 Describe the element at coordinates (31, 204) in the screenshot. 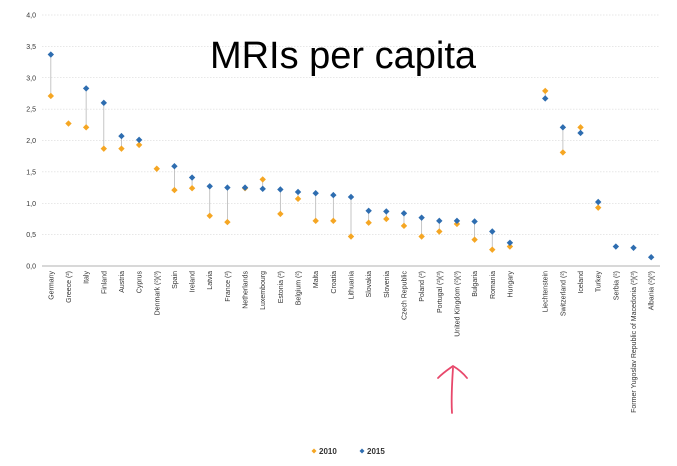

I see `y-tick-label: 1,0` at that location.